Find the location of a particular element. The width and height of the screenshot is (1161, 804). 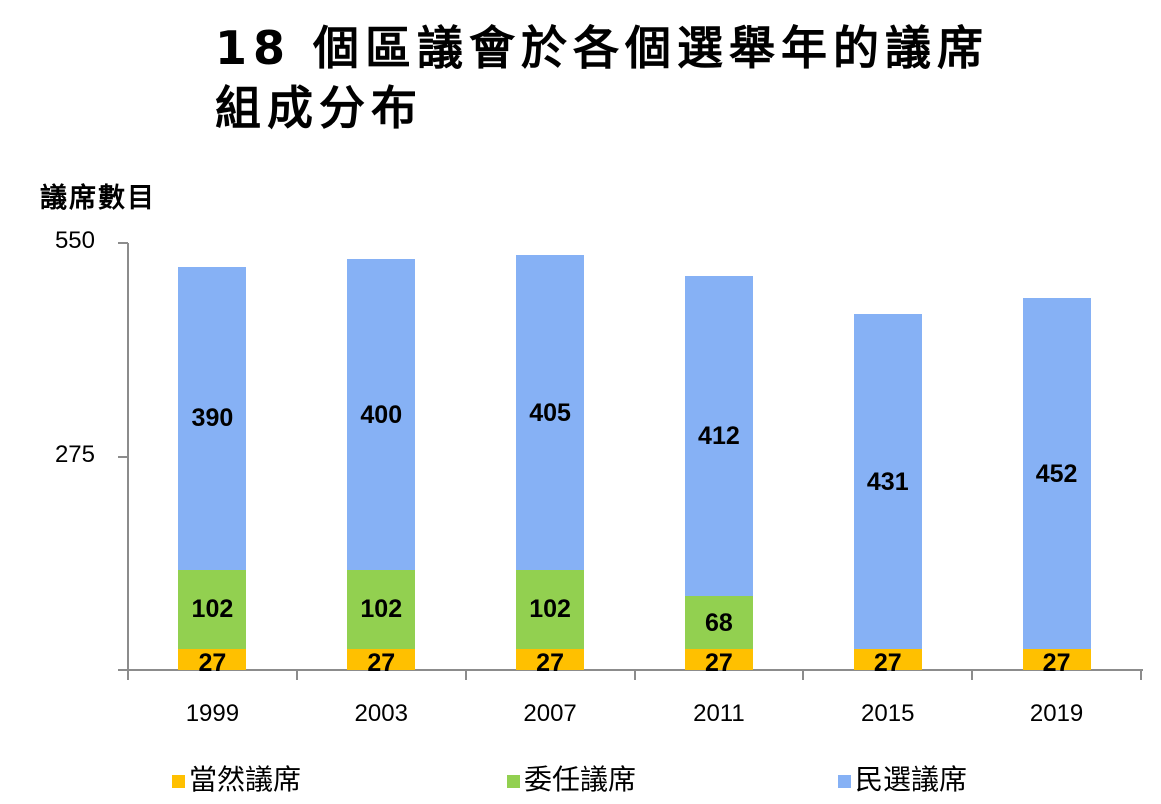

bar-2011: 27 68 412 is located at coordinates (718, 476).